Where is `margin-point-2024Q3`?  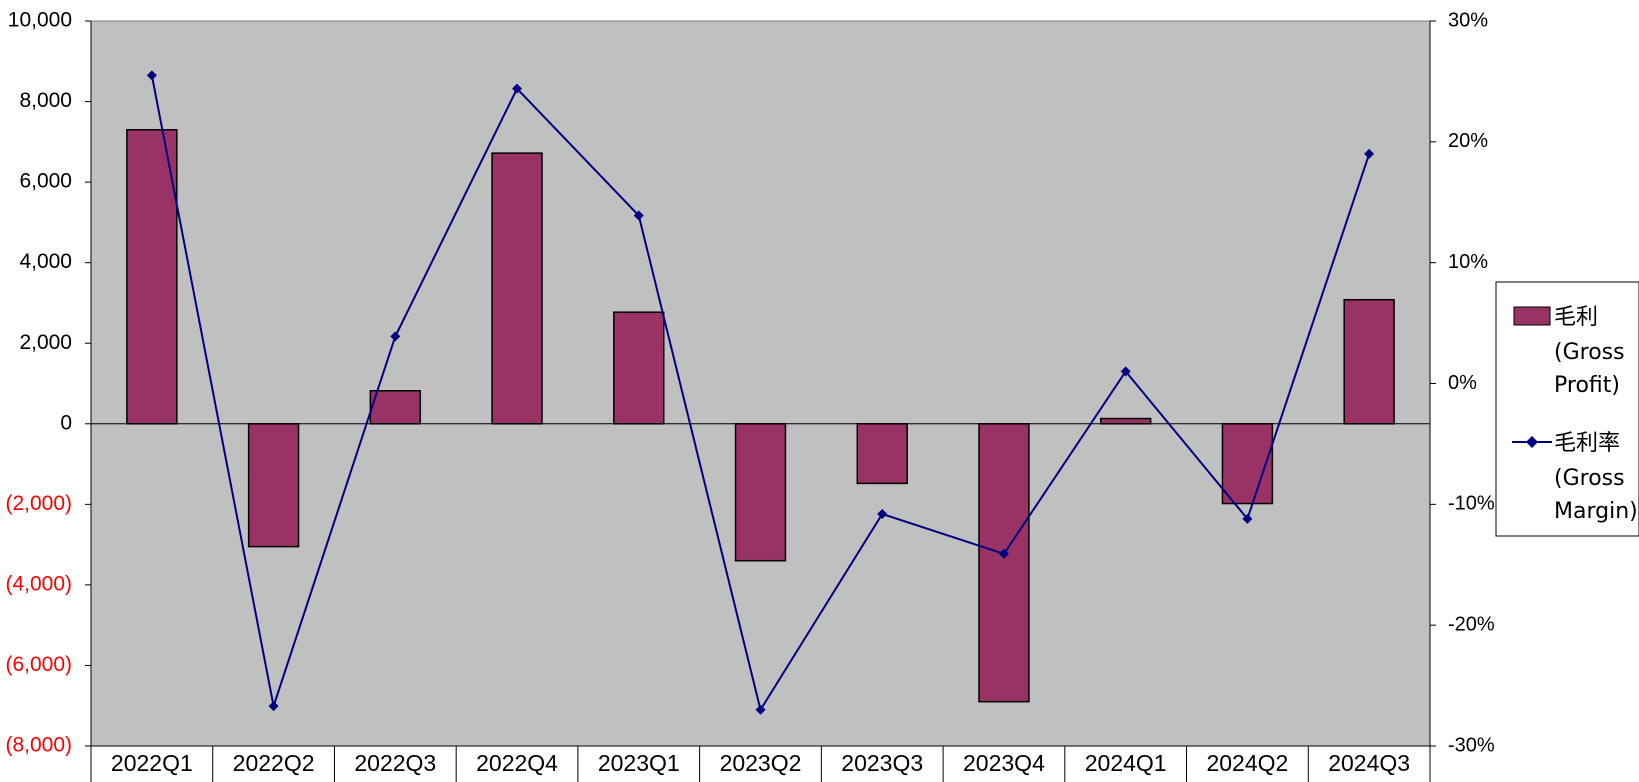 margin-point-2024Q3 is located at coordinates (1369, 153).